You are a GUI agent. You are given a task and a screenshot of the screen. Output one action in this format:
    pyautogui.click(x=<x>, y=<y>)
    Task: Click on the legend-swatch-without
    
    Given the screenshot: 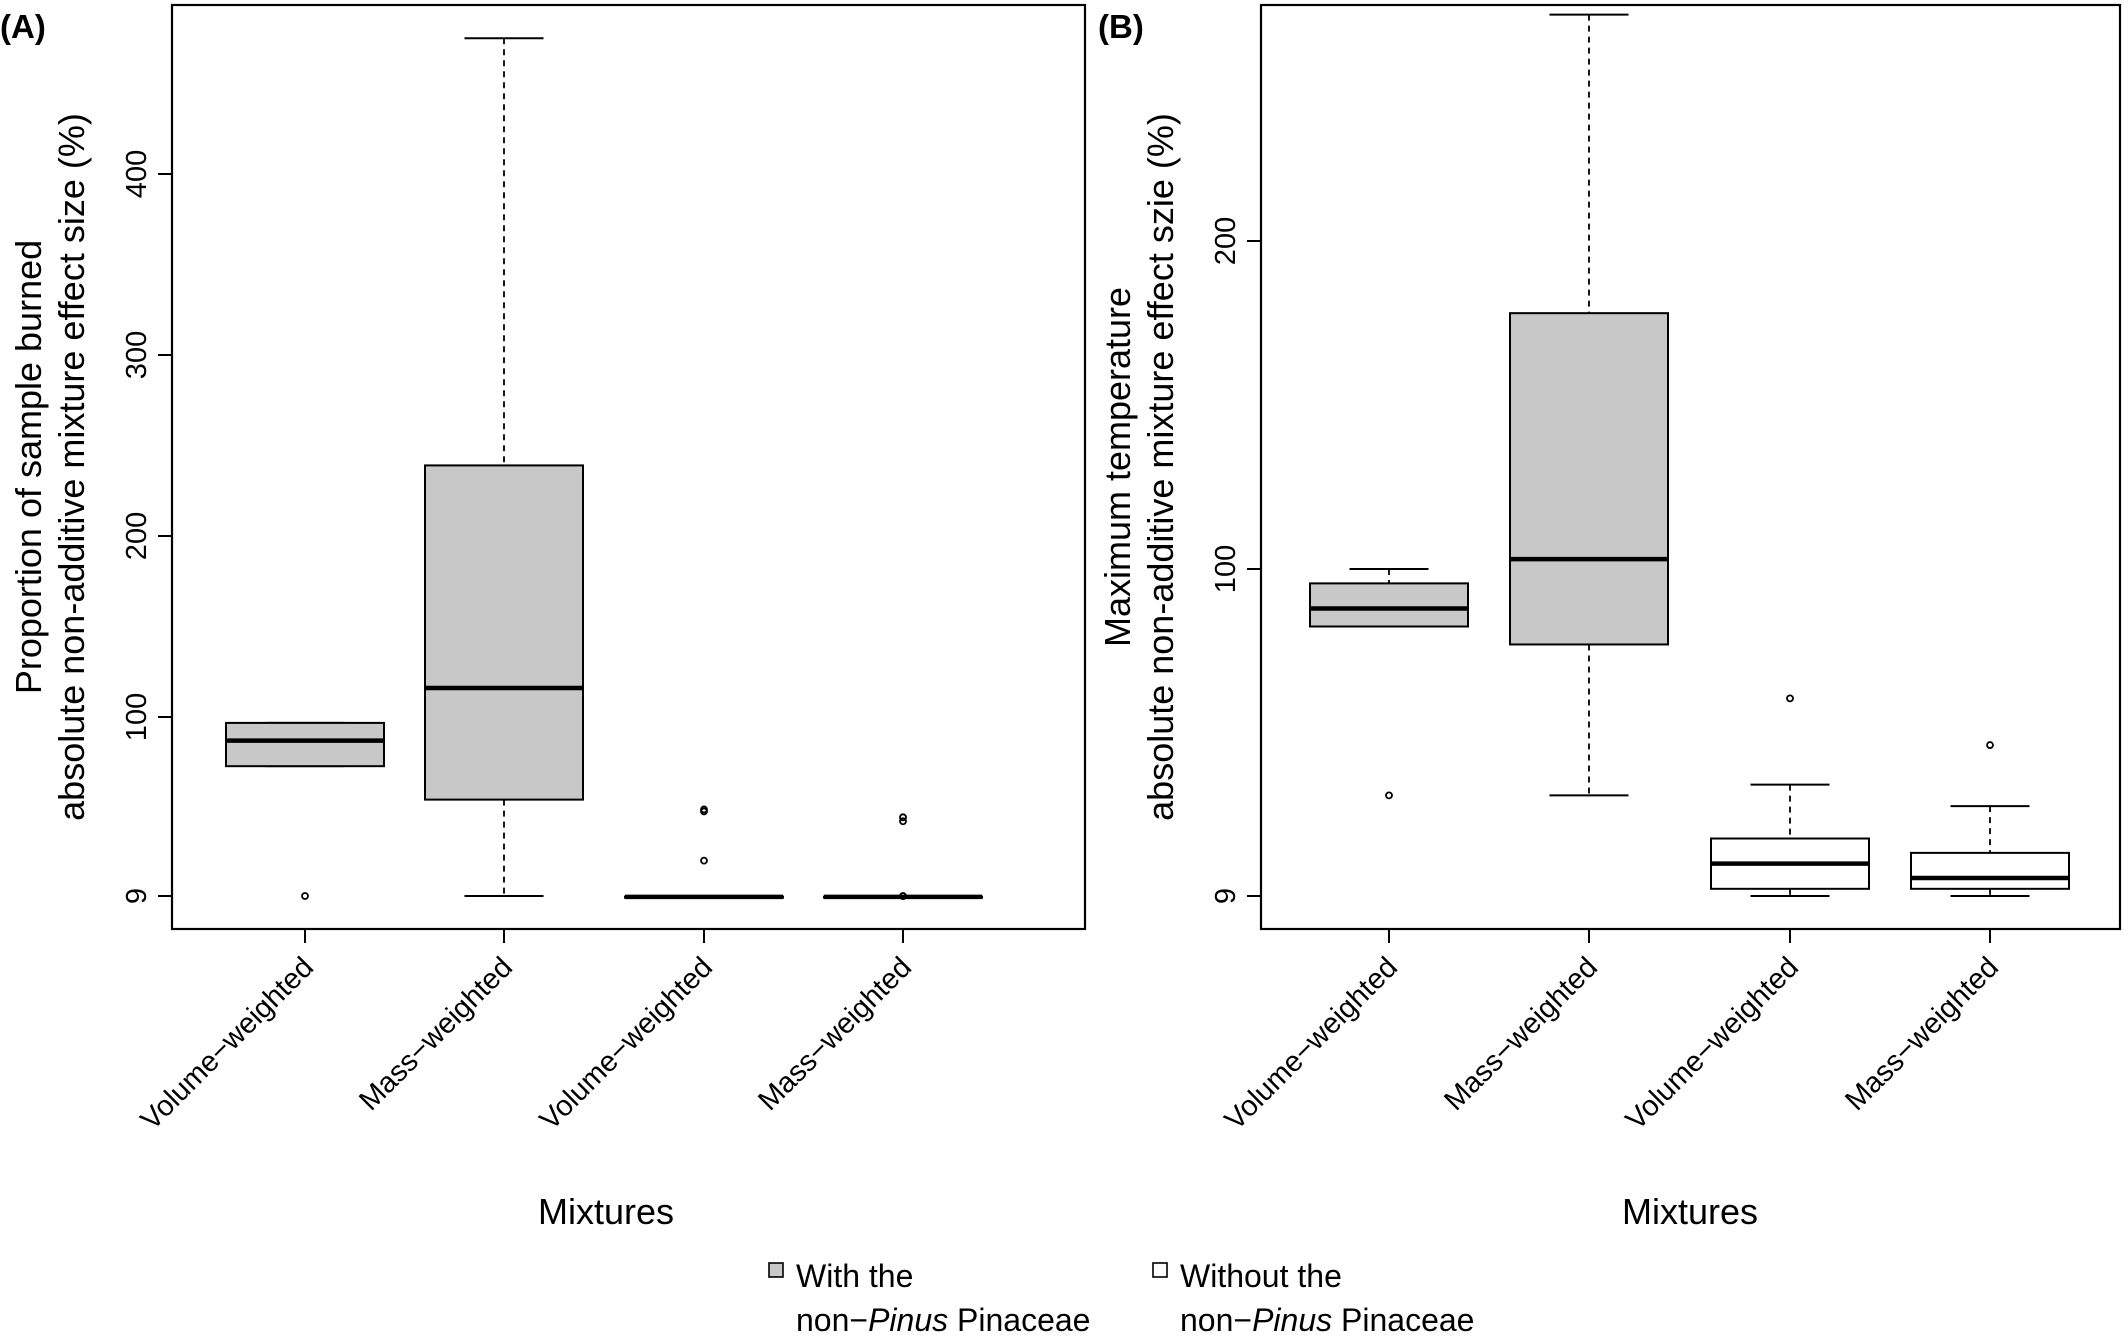 What is the action you would take?
    pyautogui.click(x=1160, y=1270)
    